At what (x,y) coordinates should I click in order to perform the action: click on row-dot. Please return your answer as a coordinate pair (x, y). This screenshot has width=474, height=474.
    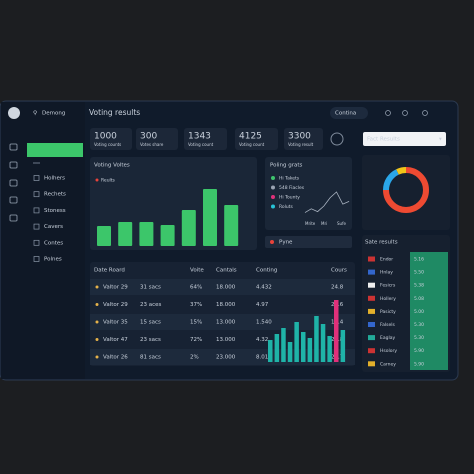
    Looking at the image, I should click on (97, 322).